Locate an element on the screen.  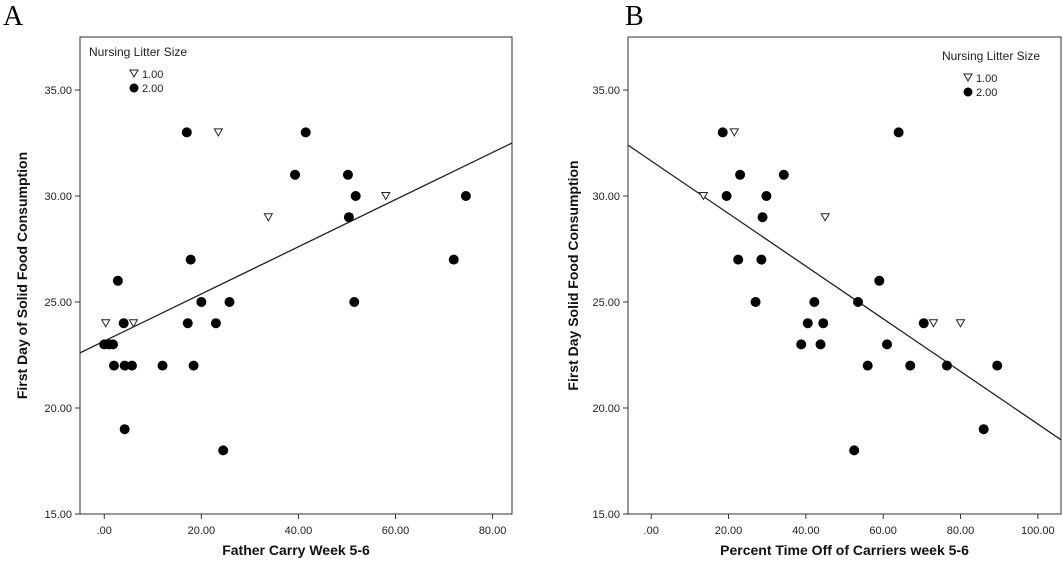
panel-letter: B is located at coordinates (634, 16).